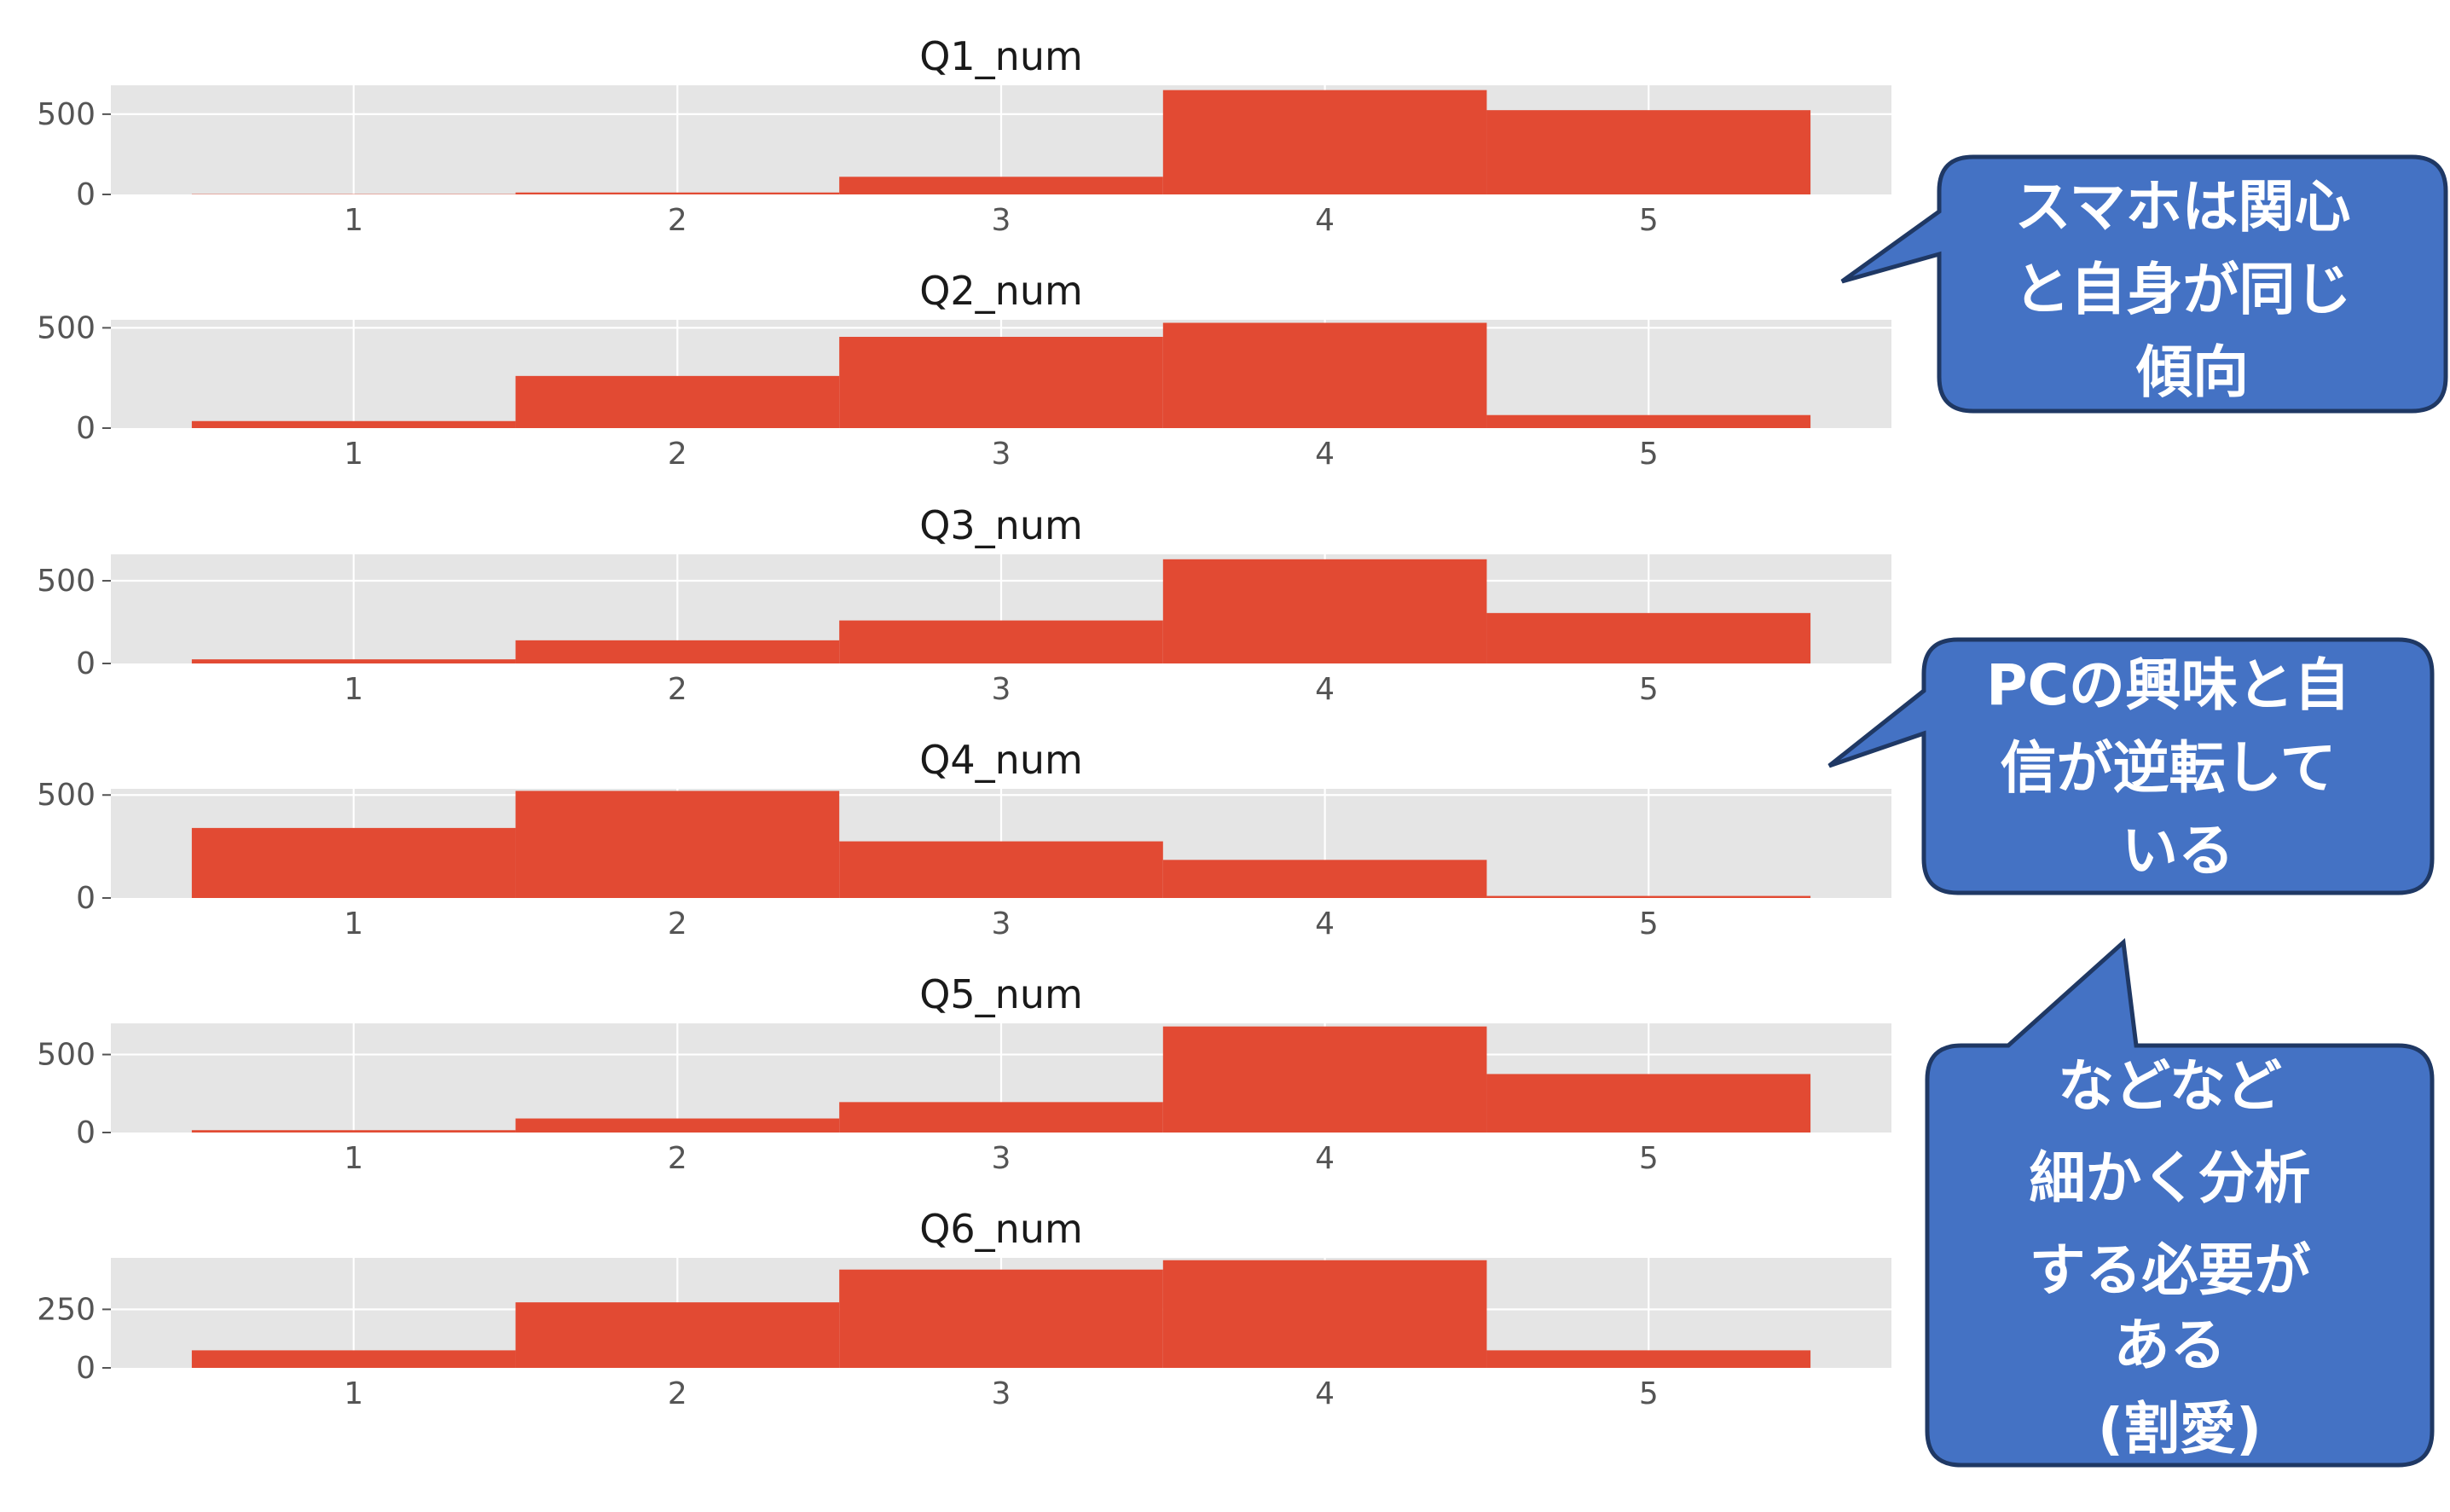  What do you see at coordinates (2178, 850) in the screenshot?
I see `callout-pc-line: いる` at bounding box center [2178, 850].